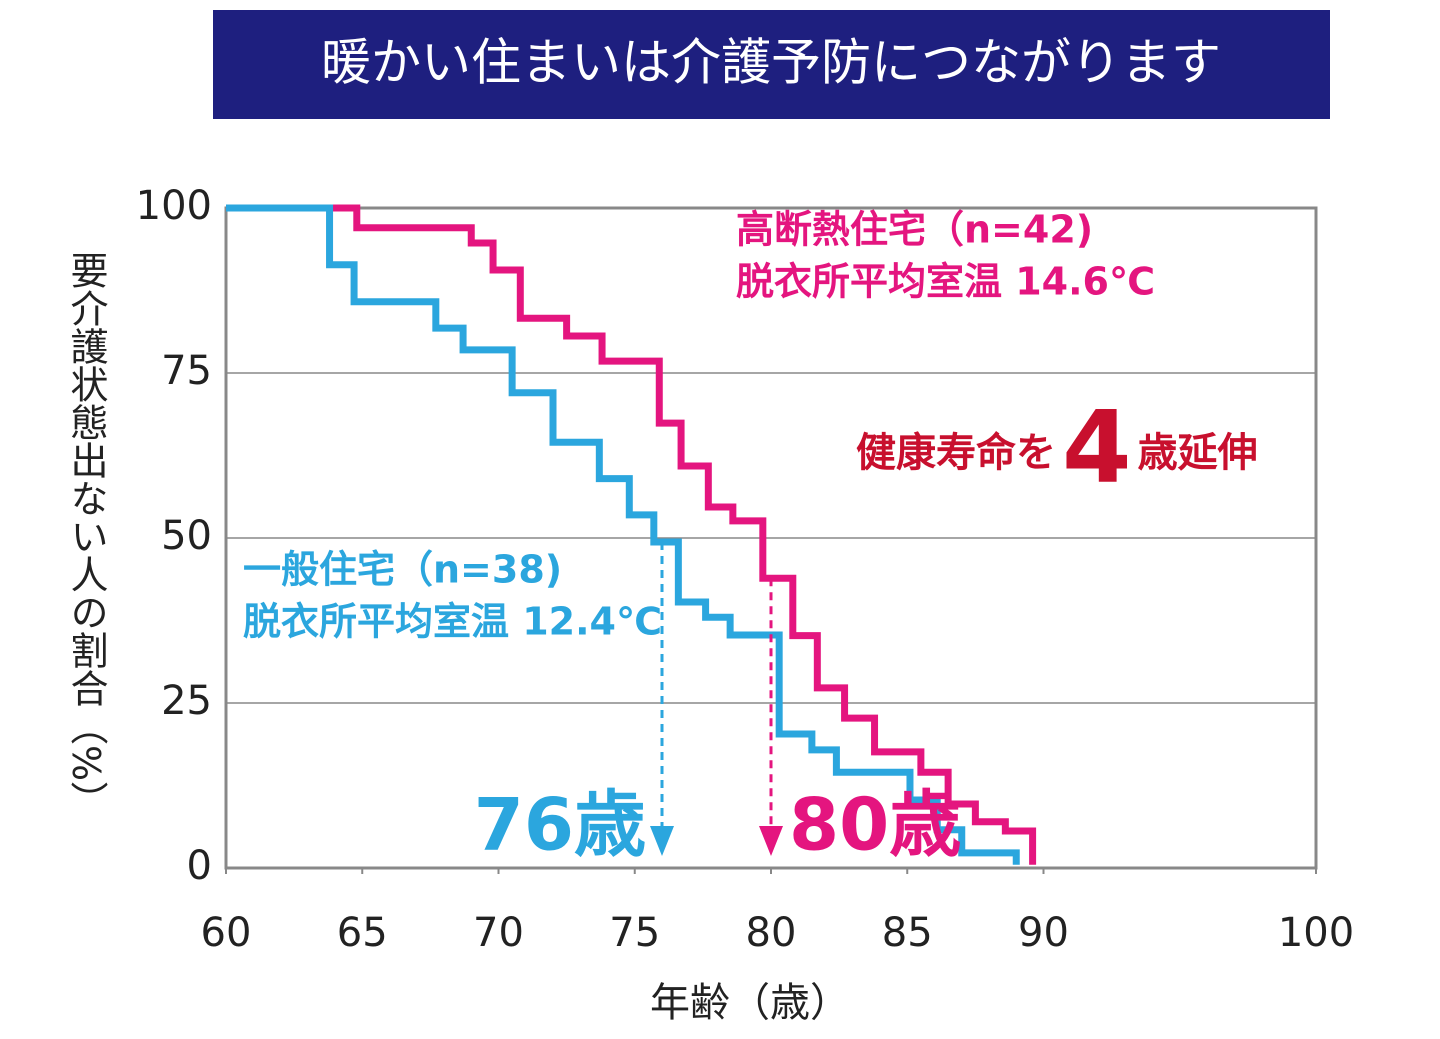 The height and width of the screenshot is (1039, 1440). I want to click on y-tick-label: 25, so click(186, 701).